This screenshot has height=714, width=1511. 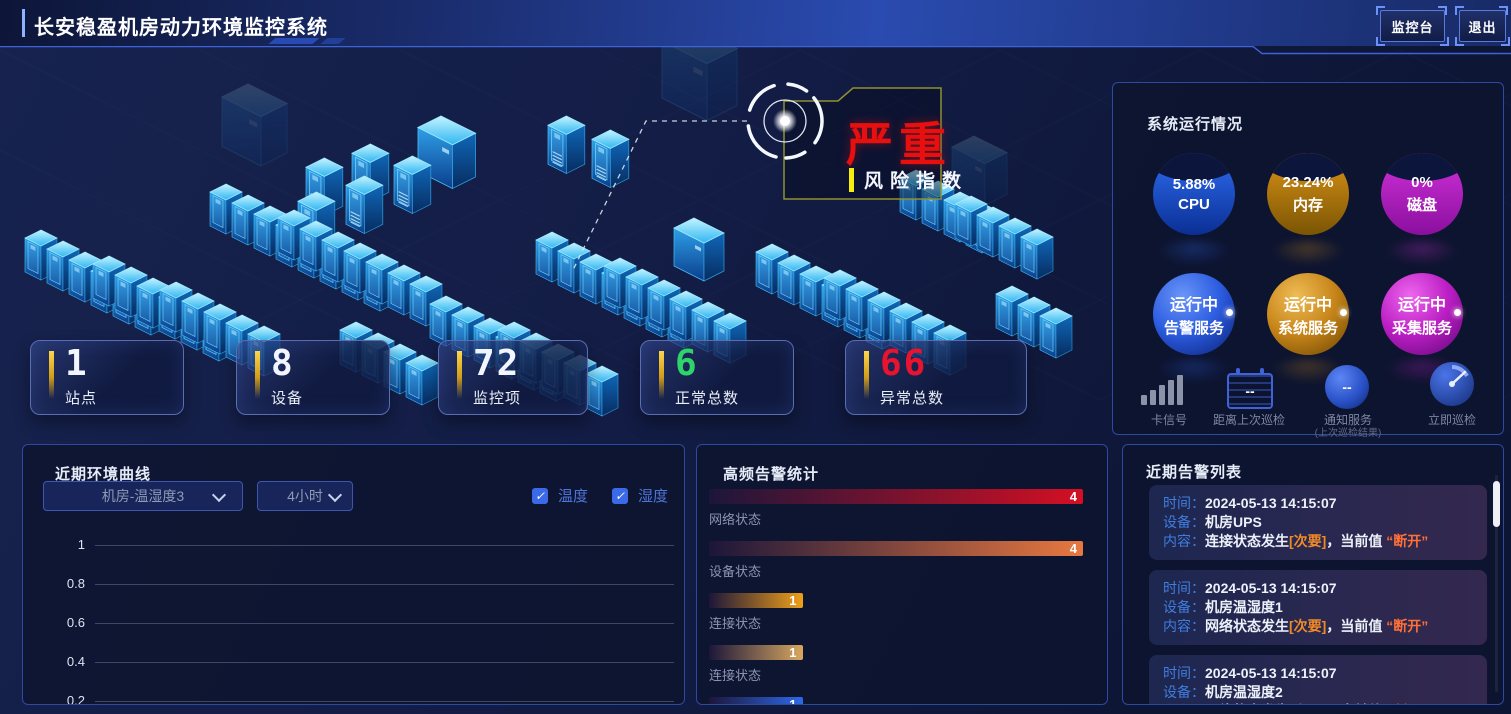 I want to click on alarm-stats-panel: 高频告警统计 4 网络状态 4 设备状态 1 连接状态 1 连接状态 1网络状态, so click(x=902, y=574).